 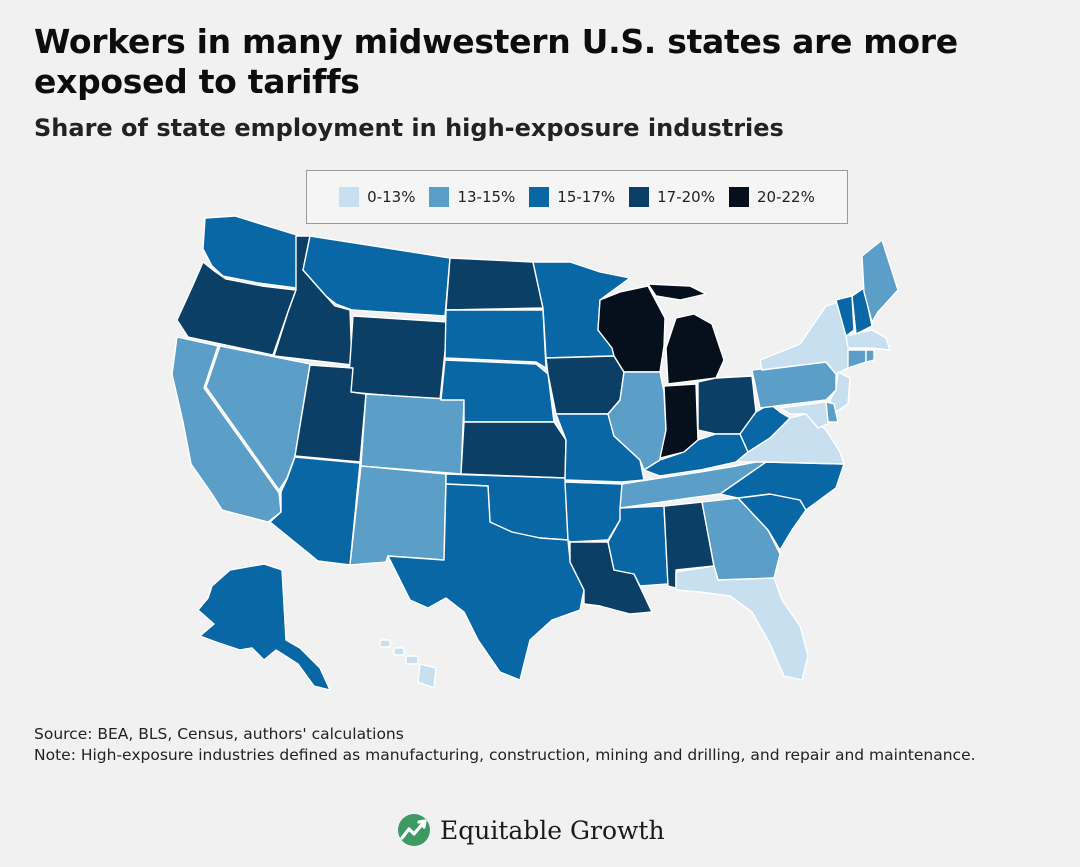 What do you see at coordinates (398, 515) in the screenshot?
I see `state-NM` at bounding box center [398, 515].